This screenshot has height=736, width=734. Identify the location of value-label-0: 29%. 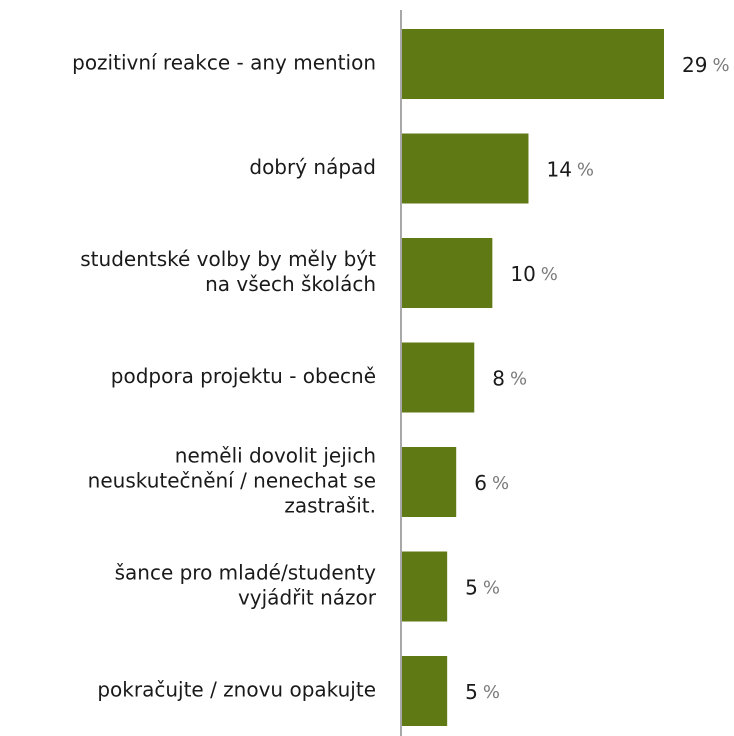
(706, 65).